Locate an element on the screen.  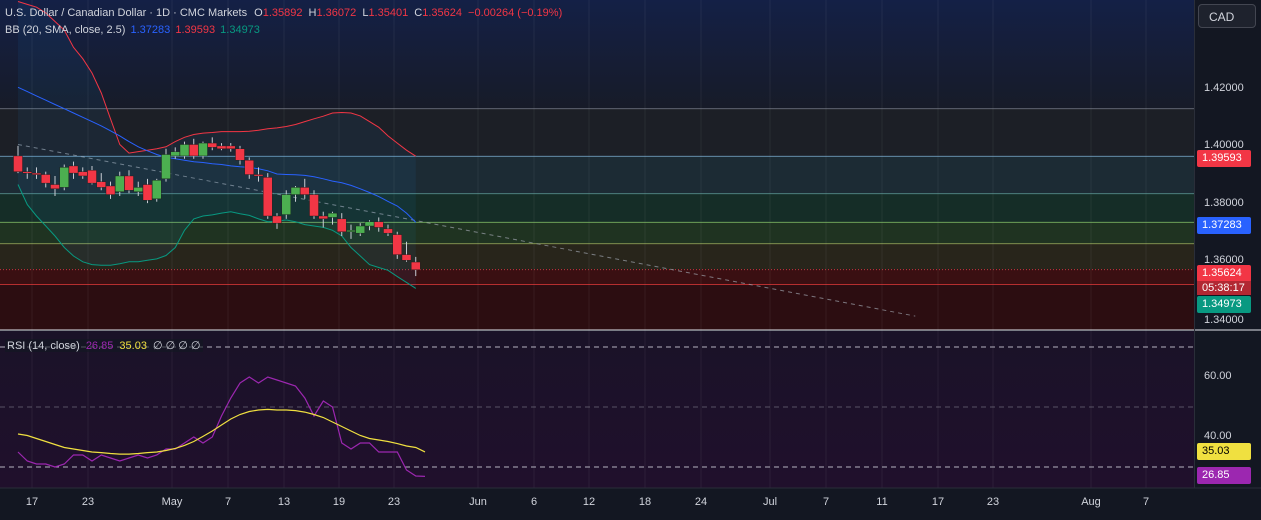
bb-lower-value: 1.34973 is located at coordinates (240, 30).